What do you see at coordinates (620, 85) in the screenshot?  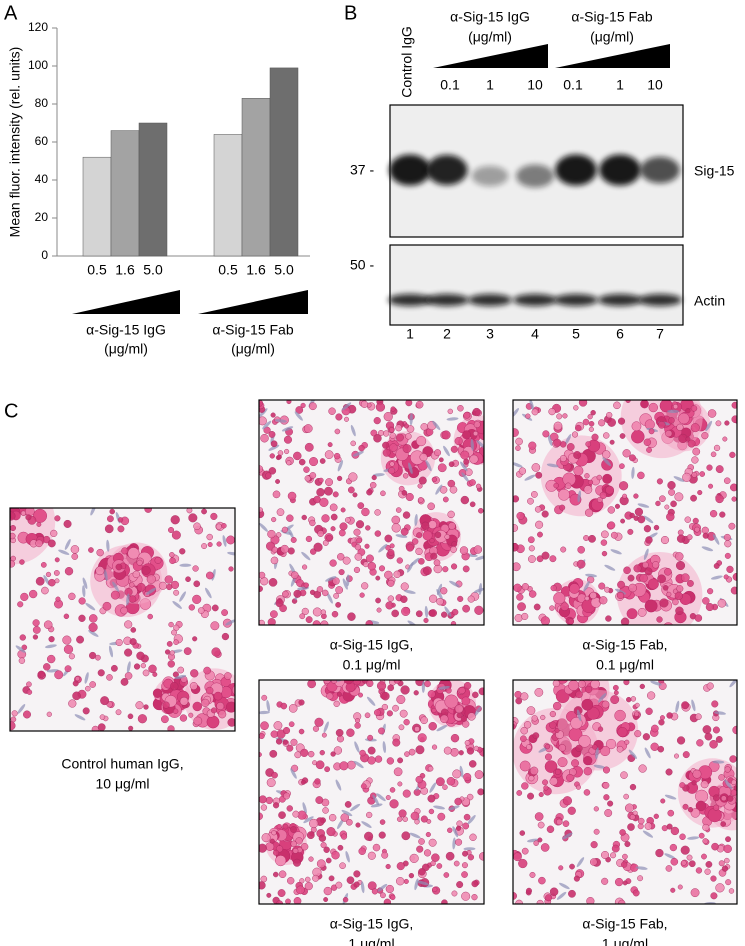 I see `concentration: 1` at bounding box center [620, 85].